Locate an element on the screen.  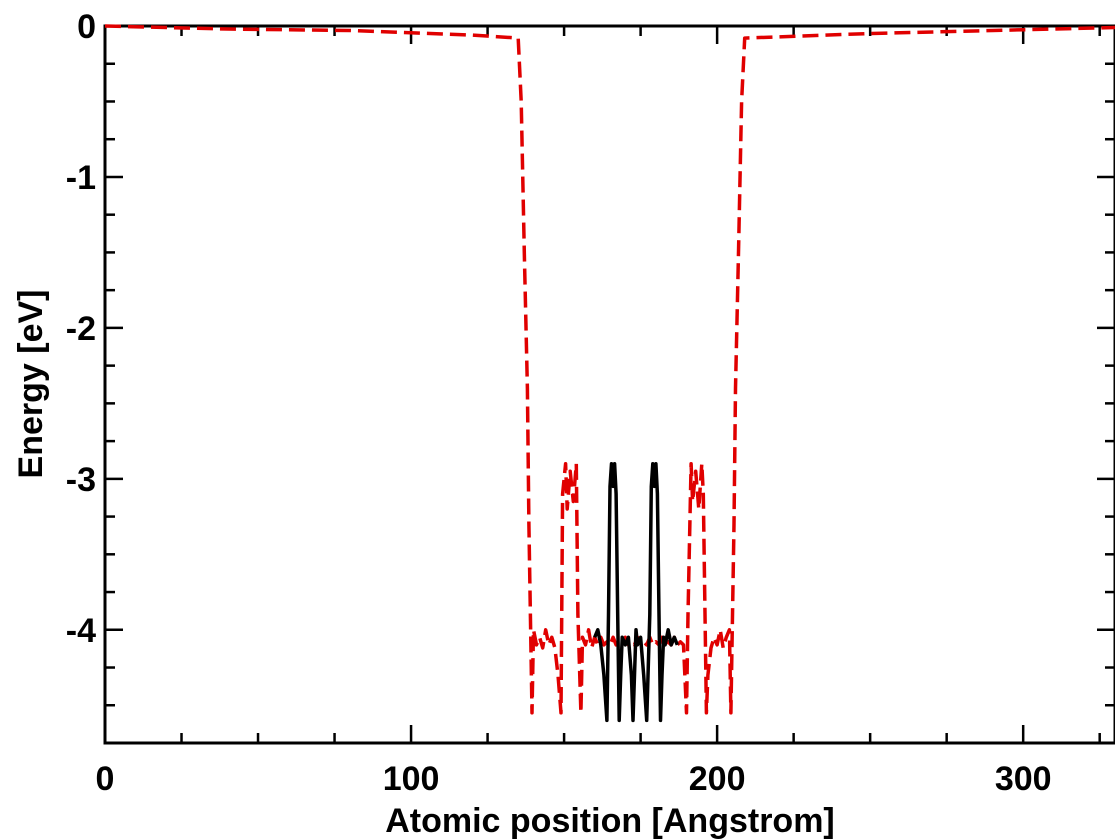
x-tick-label: 300 is located at coordinates (1023, 779).